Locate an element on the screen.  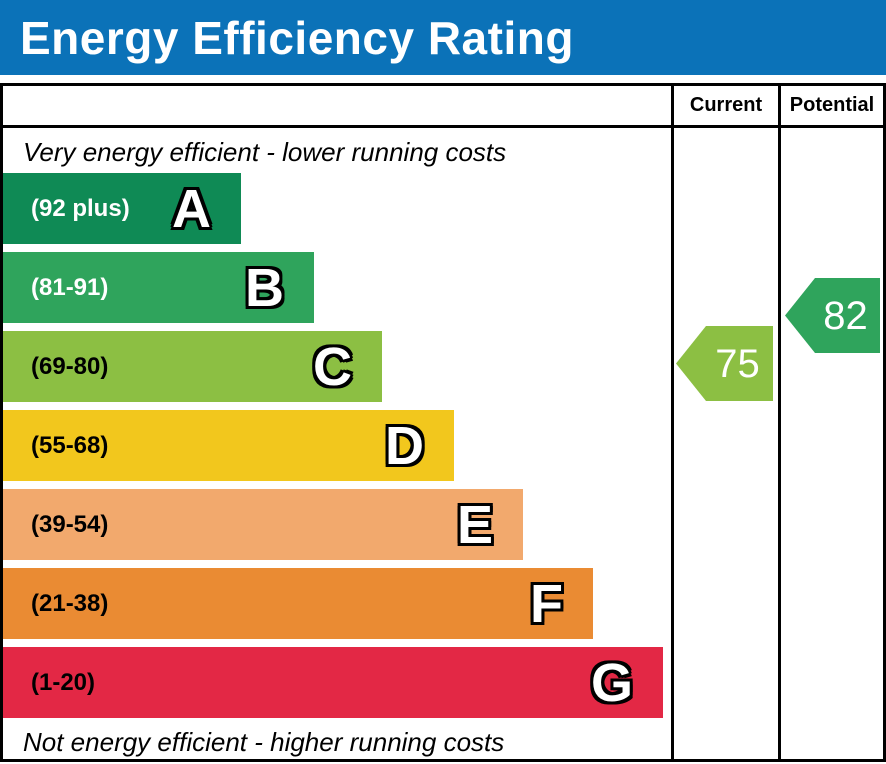
band-d-range-label: (55-68) is located at coordinates (70, 445).